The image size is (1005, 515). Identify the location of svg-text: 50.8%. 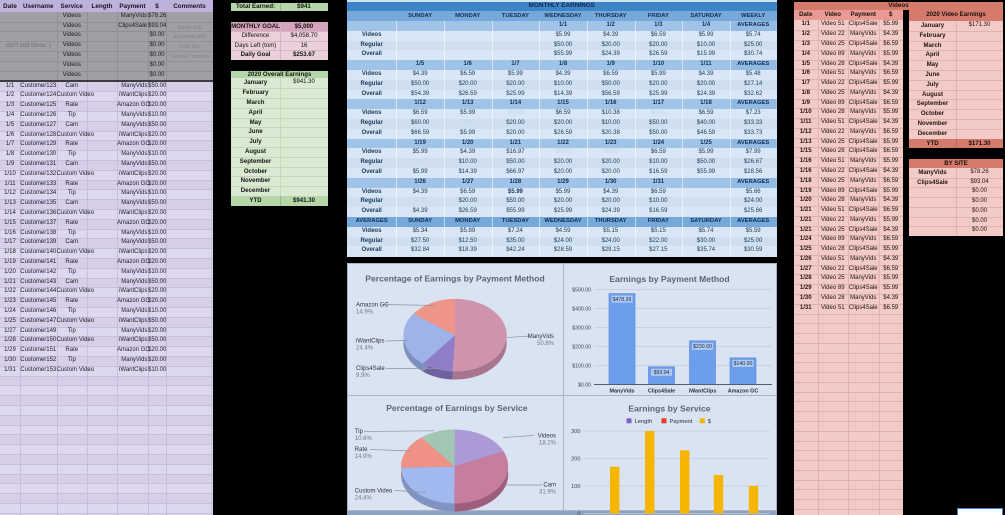
(546, 344).